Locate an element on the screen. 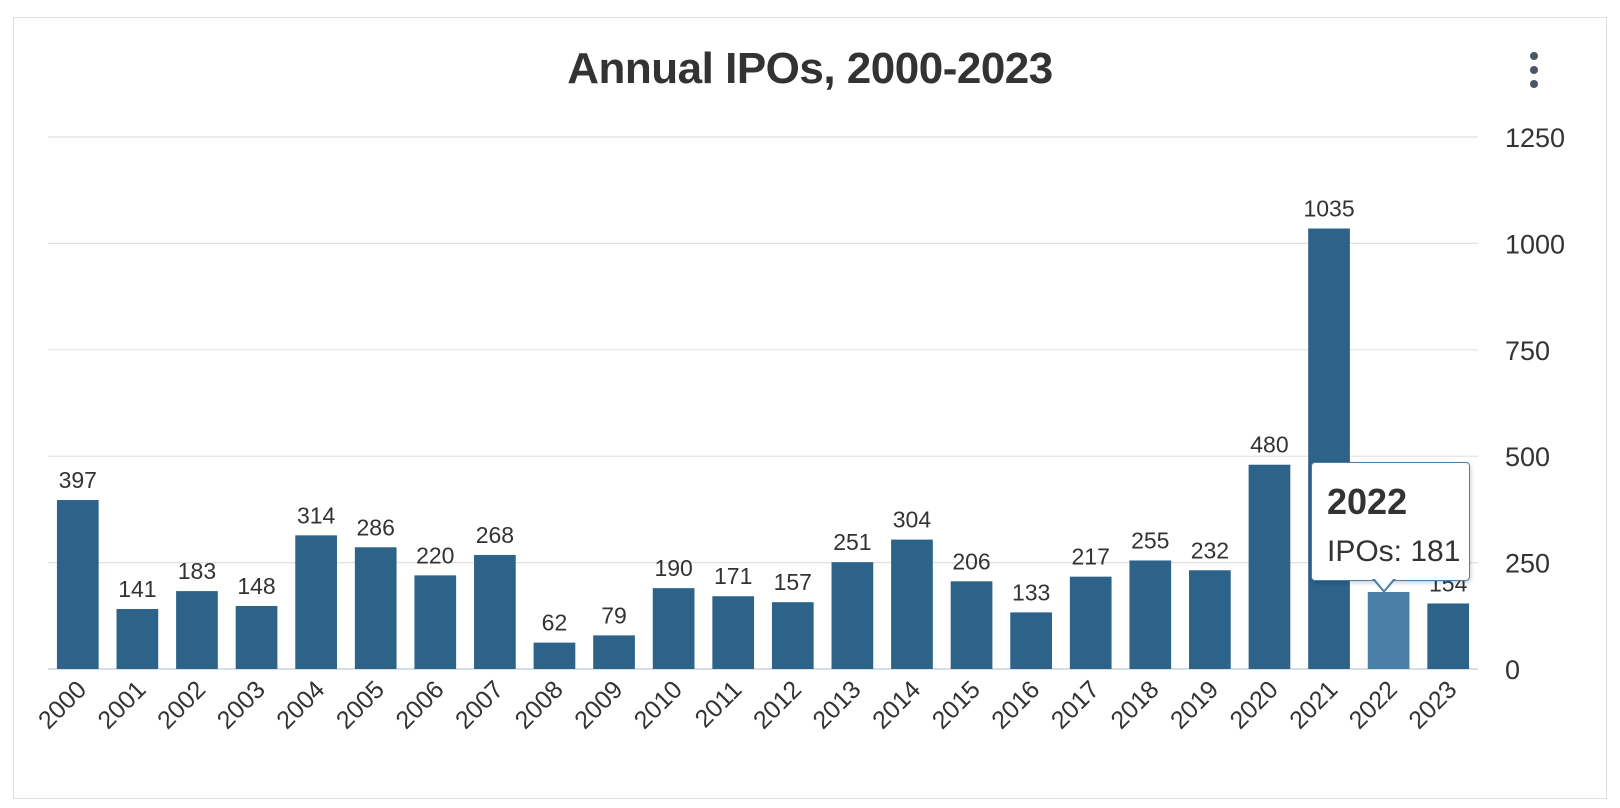 This screenshot has height=808, width=1620. data-label-2019: 232 is located at coordinates (1210, 550).